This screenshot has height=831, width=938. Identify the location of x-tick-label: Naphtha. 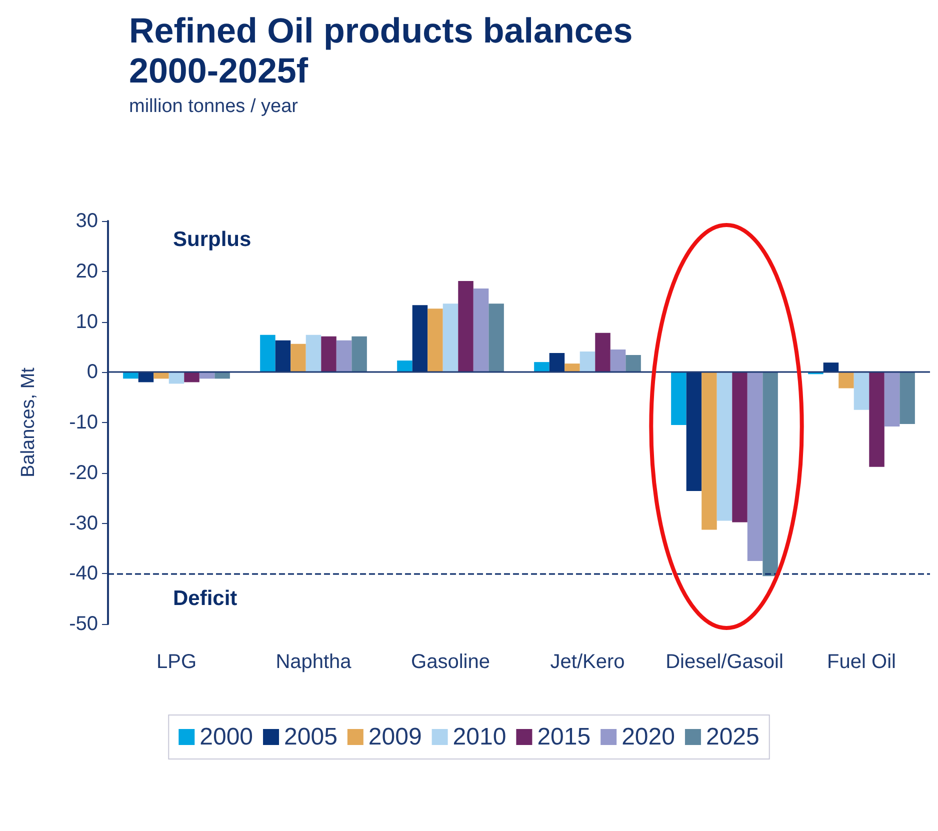
(314, 662).